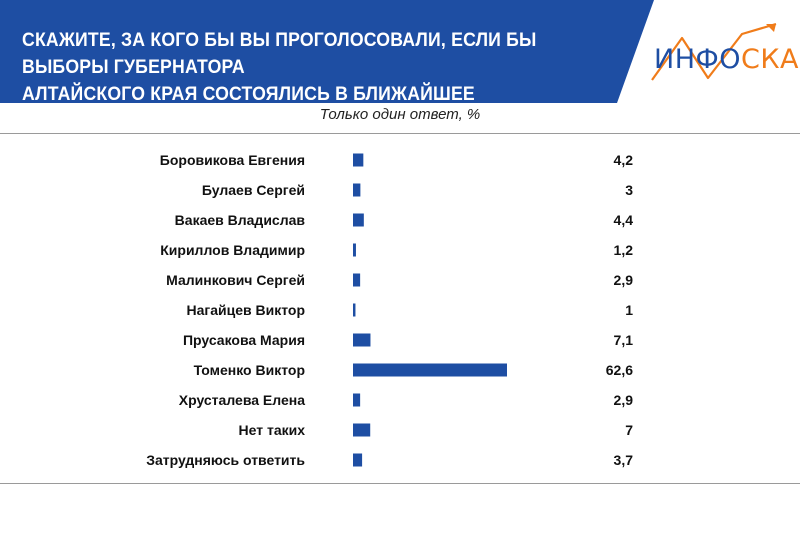 Image resolution: width=800 pixels, height=533 pixels. What do you see at coordinates (619, 370) in the screenshot?
I see `value-label: 62,6` at bounding box center [619, 370].